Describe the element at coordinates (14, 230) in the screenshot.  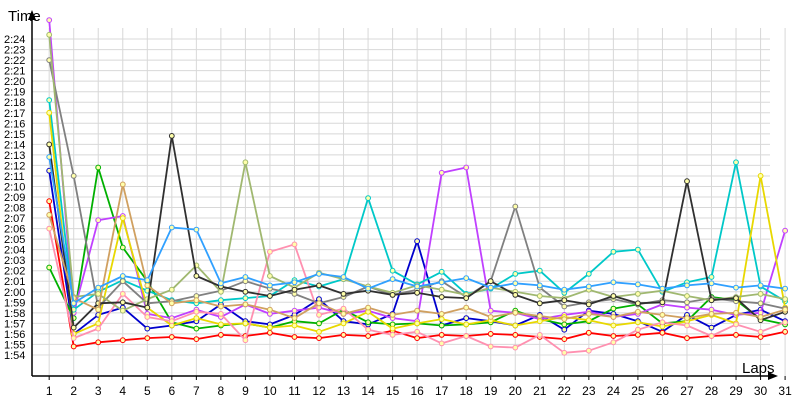
I see `y-tick-label: 2:06` at that location.